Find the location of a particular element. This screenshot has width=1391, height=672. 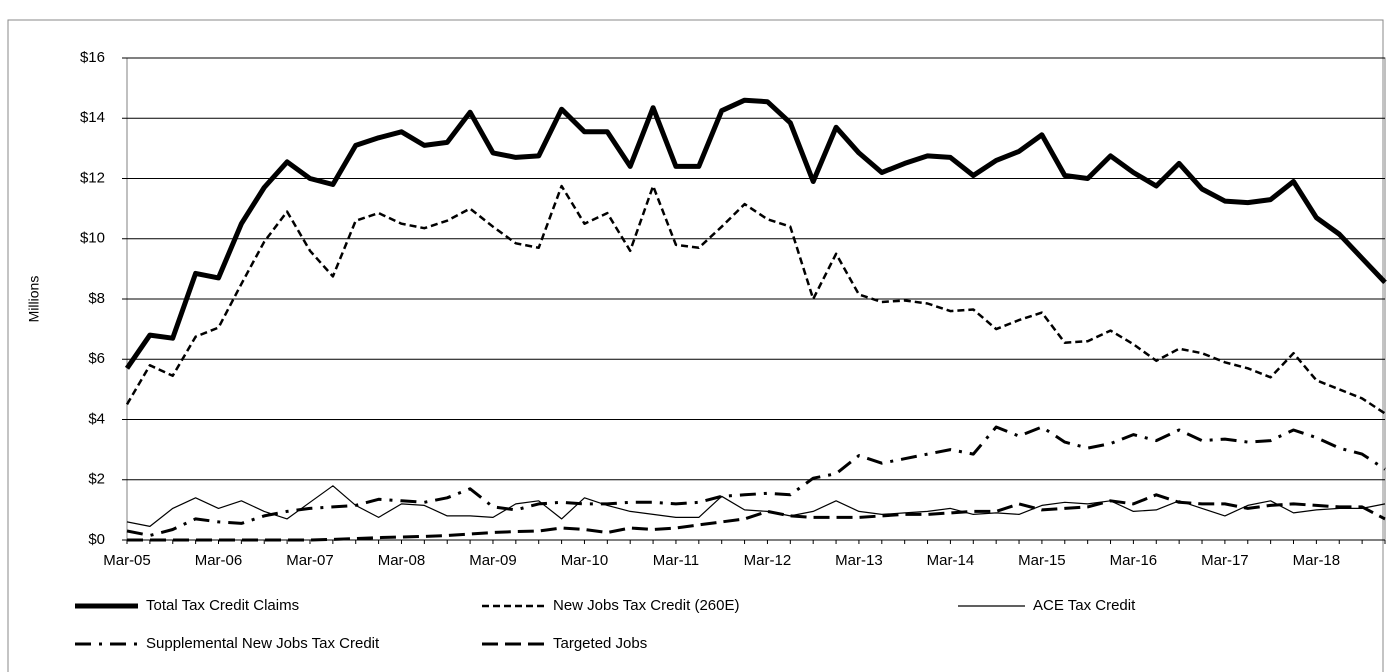

x-tick-label: Mar-14 is located at coordinates (951, 560).